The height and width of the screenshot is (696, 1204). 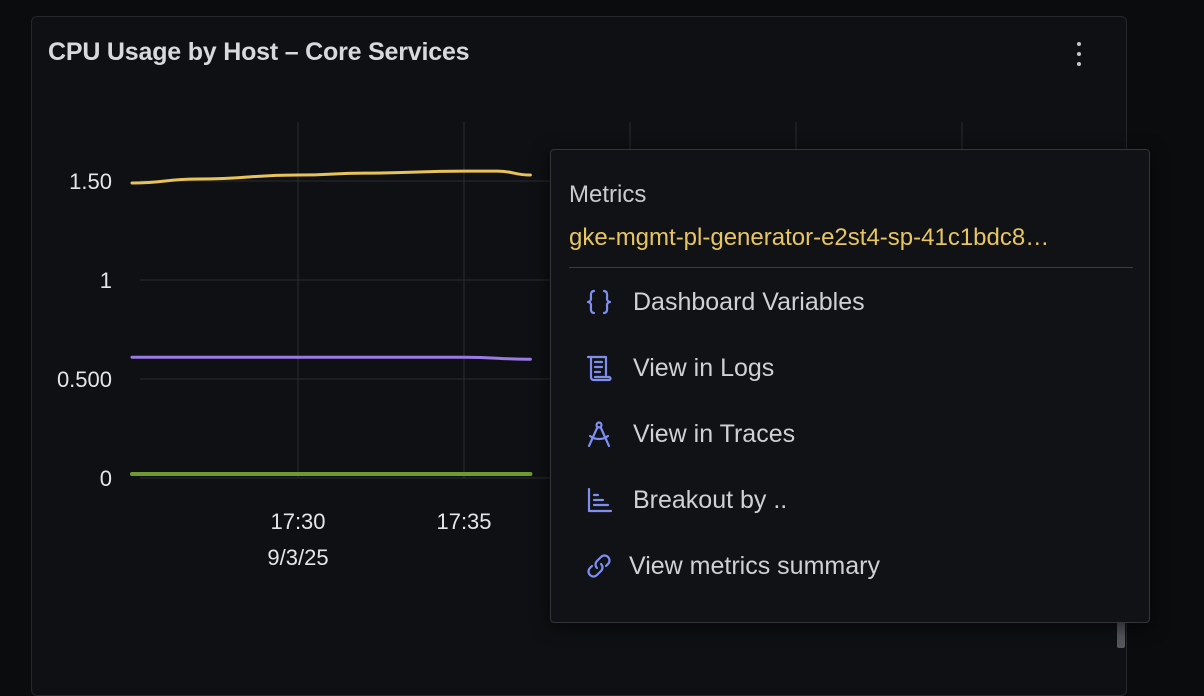 I want to click on menu-item-view-in-traces: View in Traces, so click(x=689, y=434).